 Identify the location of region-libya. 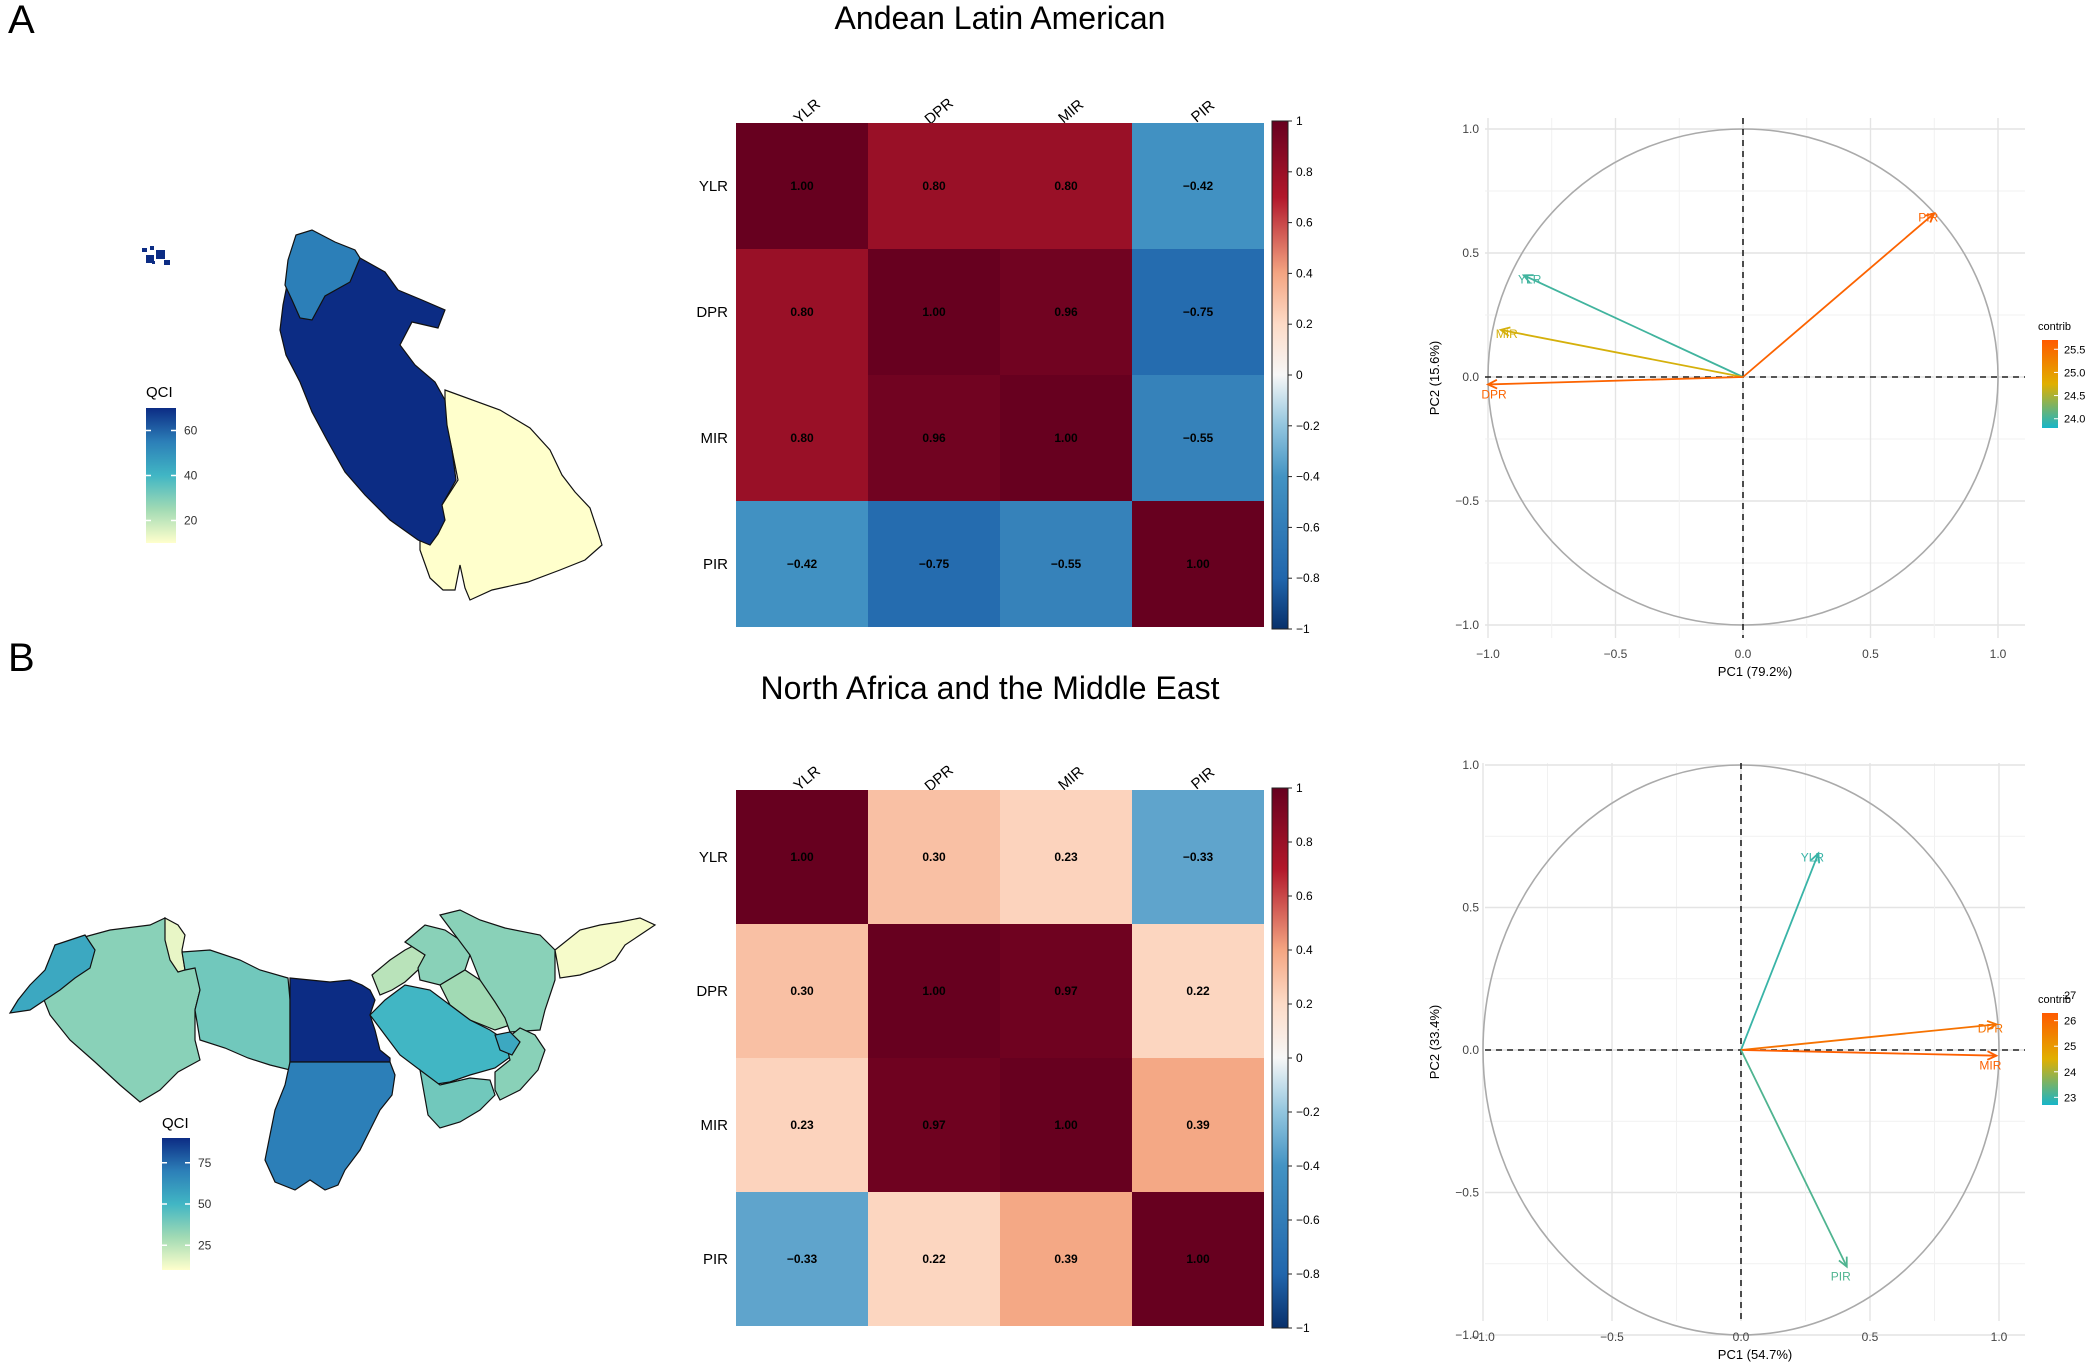
(236, 1010).